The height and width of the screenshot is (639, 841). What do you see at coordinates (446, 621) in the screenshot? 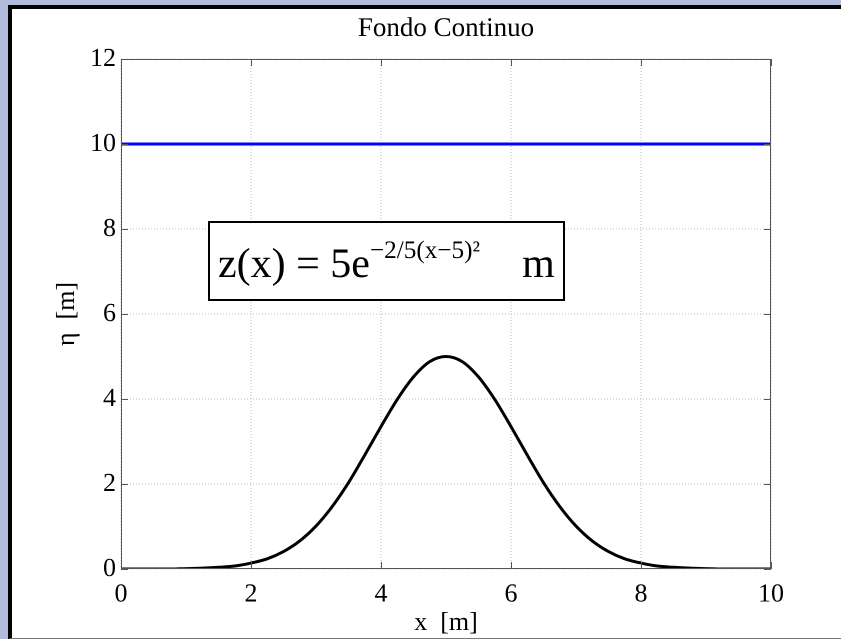
I see `x-axis-title: x [m]` at bounding box center [446, 621].